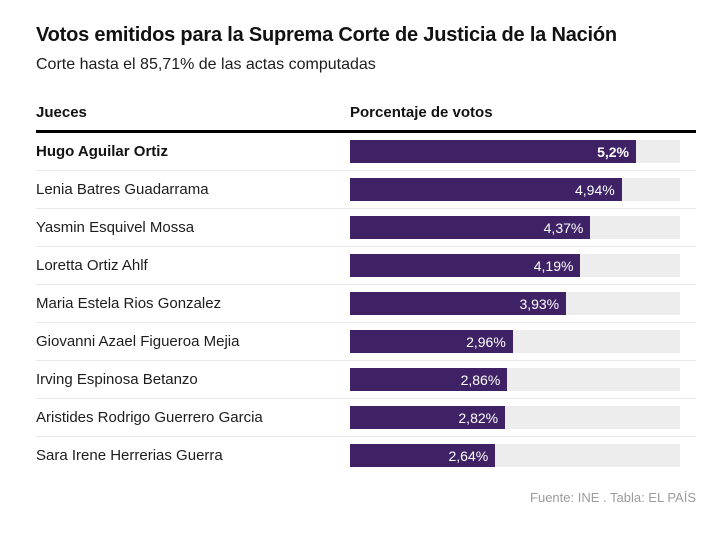 The height and width of the screenshot is (536, 726). What do you see at coordinates (458, 304) in the screenshot?
I see `vote-bar: 3,93%` at bounding box center [458, 304].